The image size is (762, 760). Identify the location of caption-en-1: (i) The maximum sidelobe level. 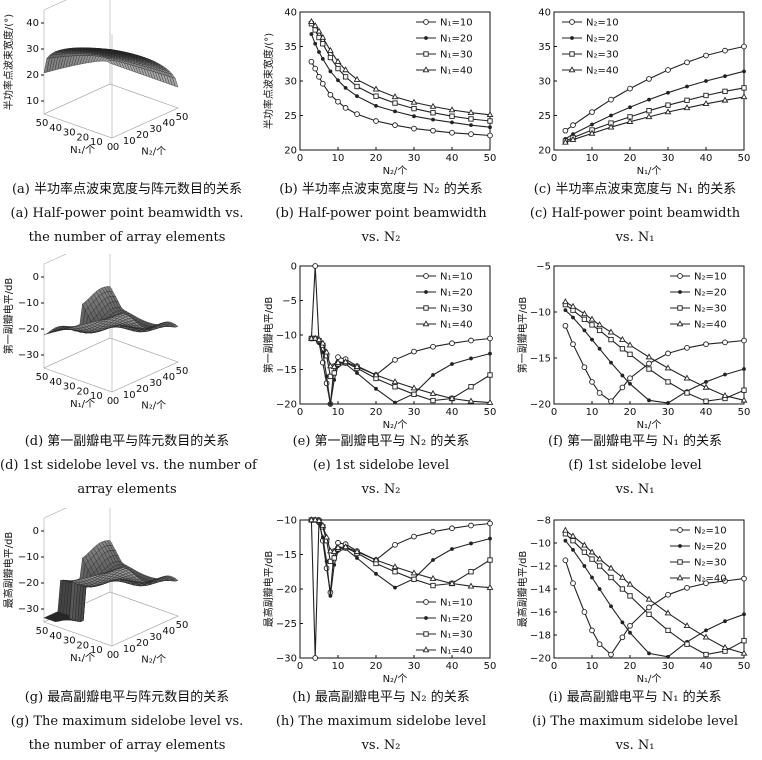
(635, 721).